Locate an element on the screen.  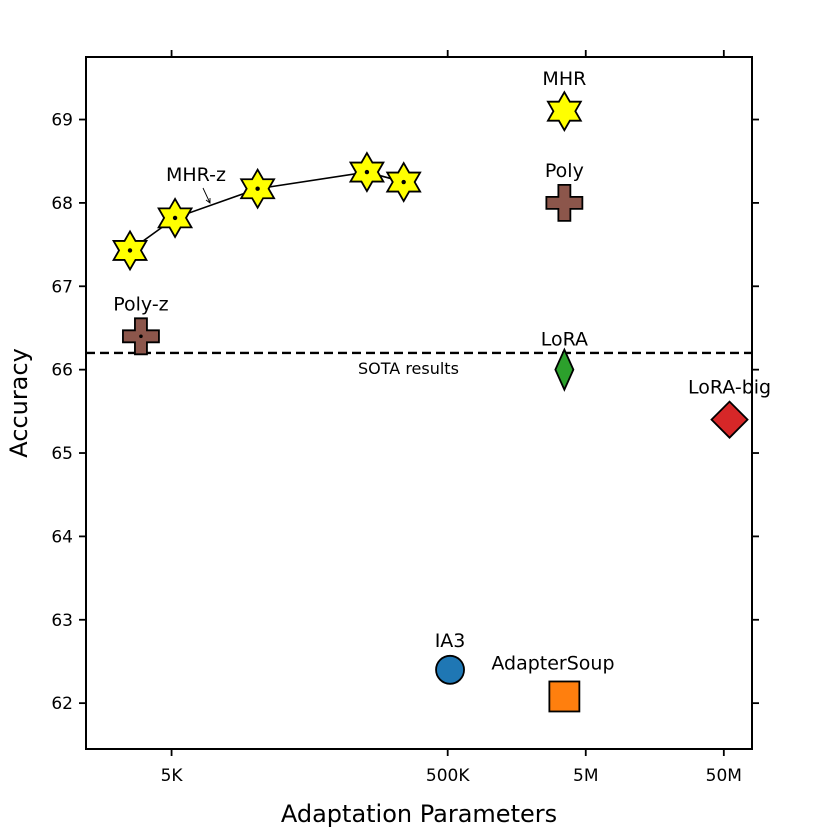
ia3-label: IA3 is located at coordinates (450, 641).